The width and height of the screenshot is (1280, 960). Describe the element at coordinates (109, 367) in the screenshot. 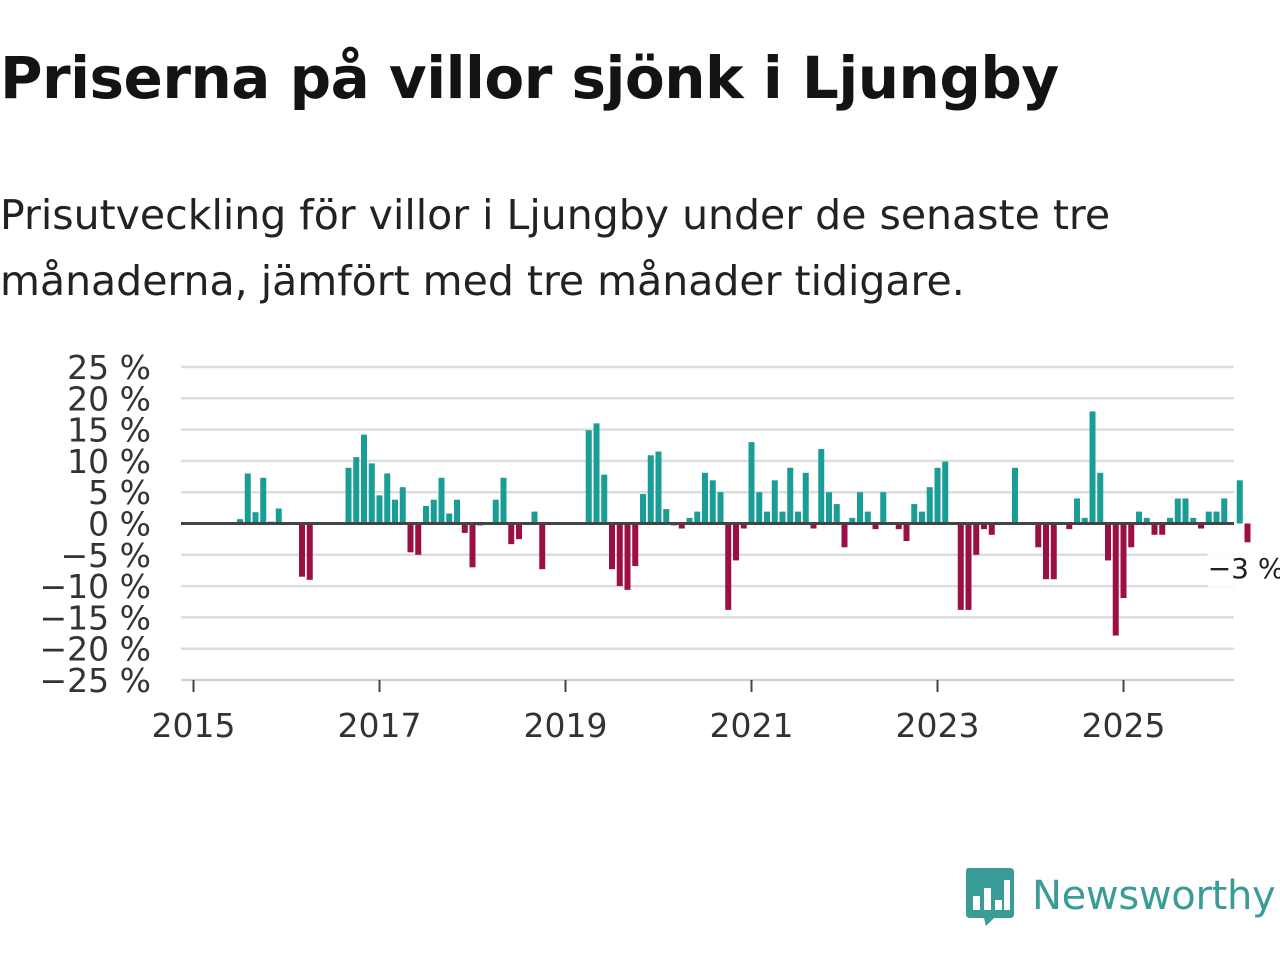

I see `y-tick-label: 25 %` at that location.